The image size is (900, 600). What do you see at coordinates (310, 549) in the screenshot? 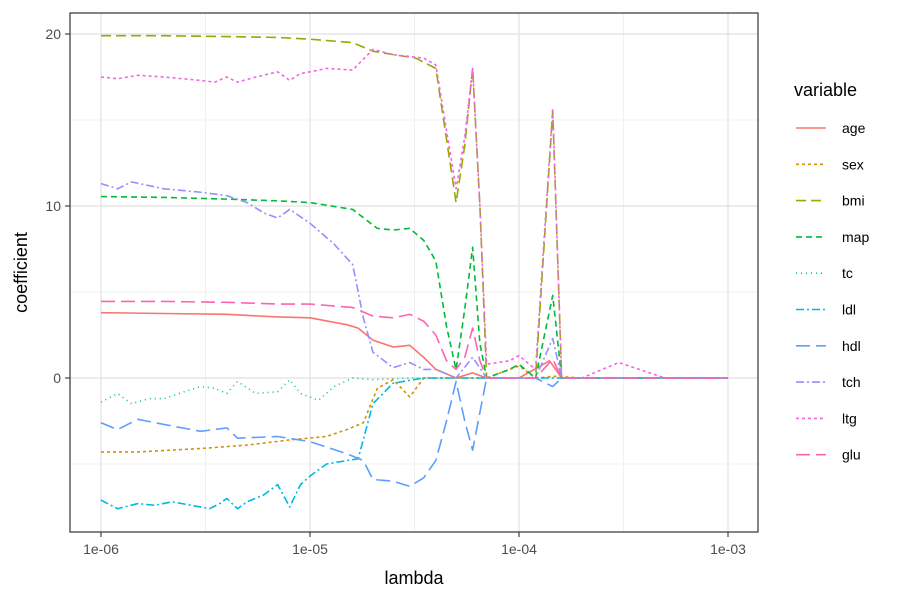
I see `x-tick-label: 1e-05` at bounding box center [310, 549].